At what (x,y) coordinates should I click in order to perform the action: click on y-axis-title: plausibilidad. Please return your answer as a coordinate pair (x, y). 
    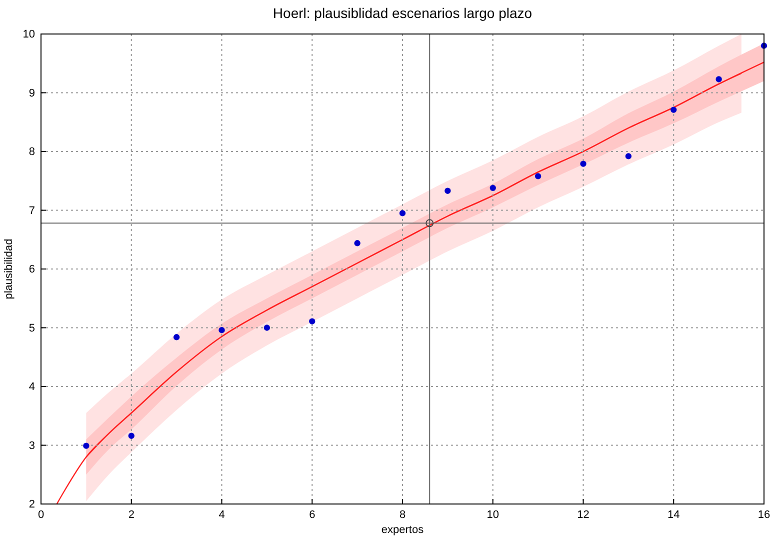
    Looking at the image, I should click on (9, 269).